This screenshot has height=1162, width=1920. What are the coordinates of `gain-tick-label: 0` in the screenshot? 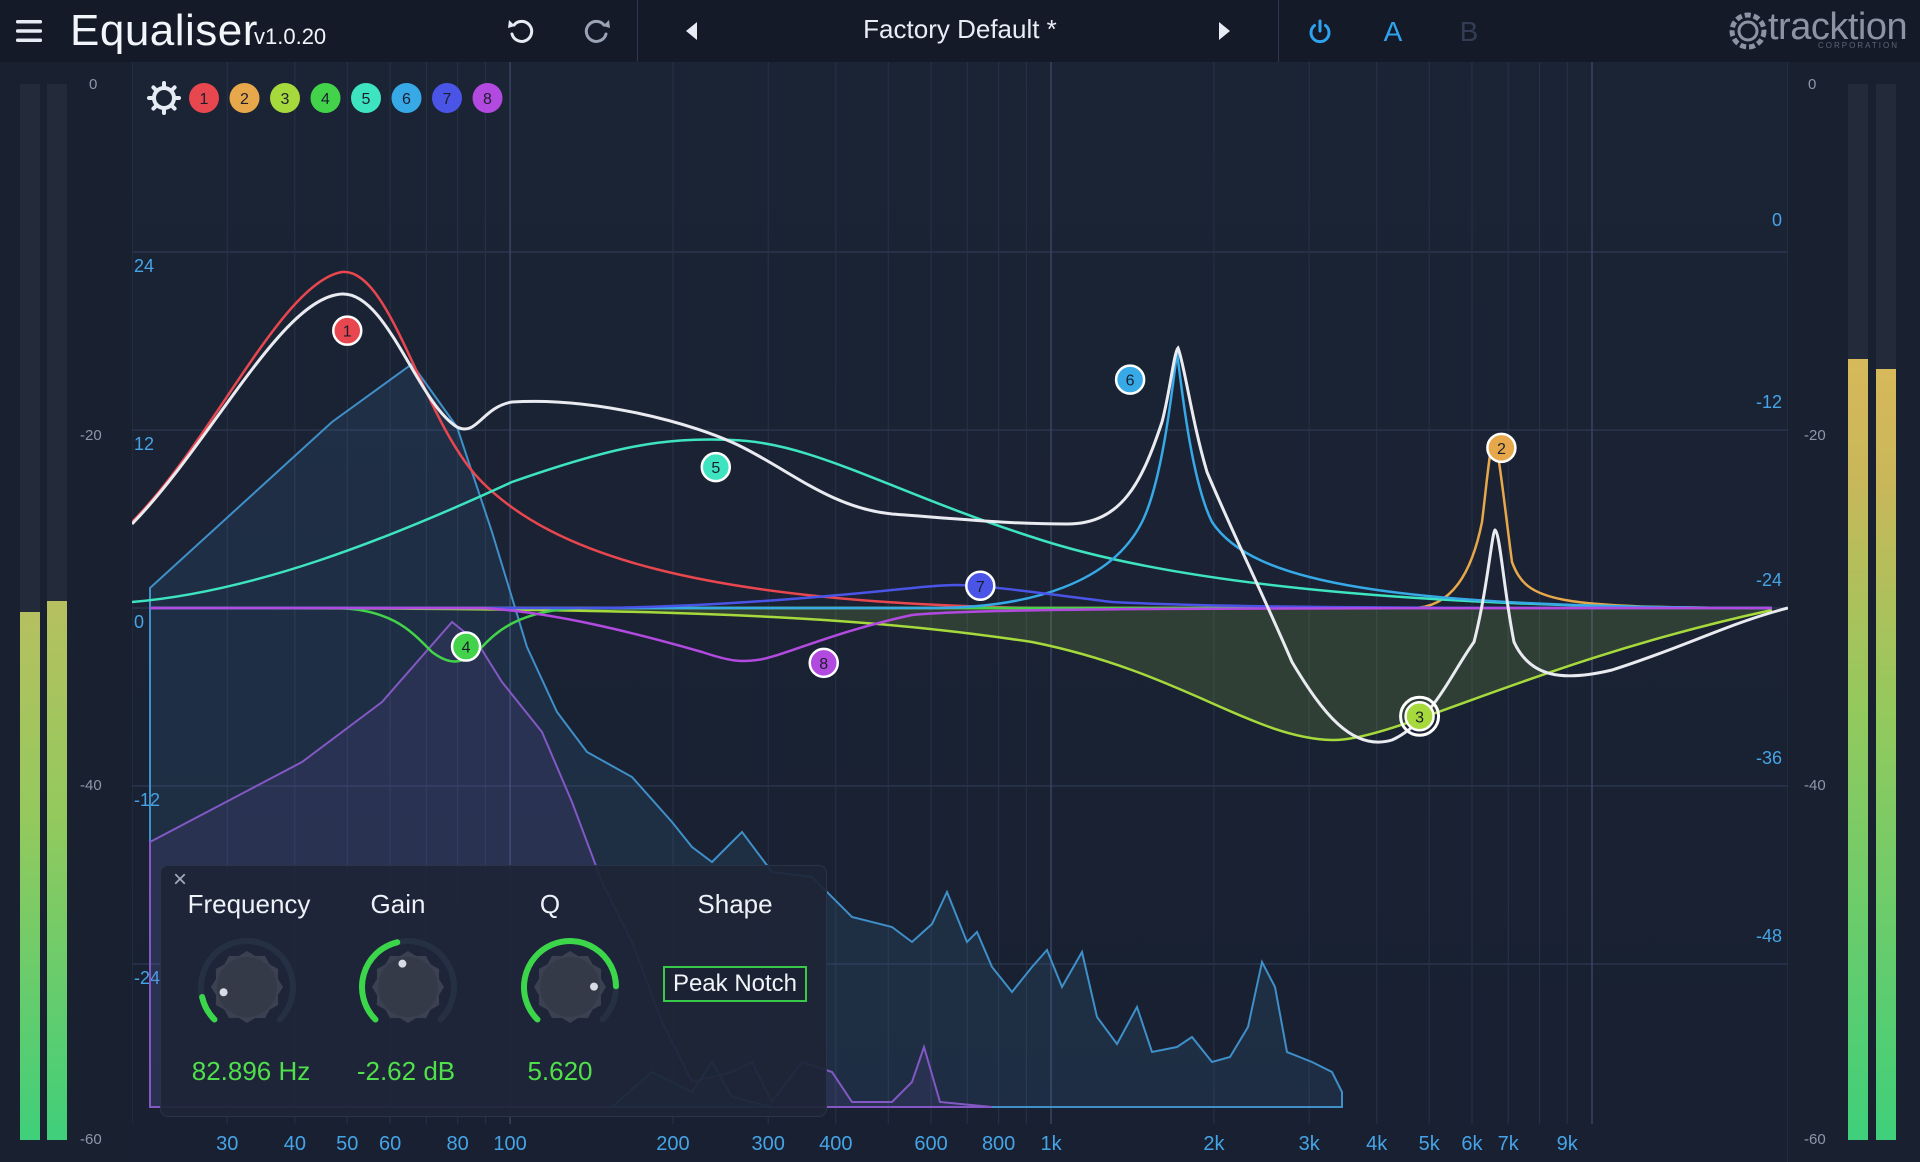 It's located at (139, 622).